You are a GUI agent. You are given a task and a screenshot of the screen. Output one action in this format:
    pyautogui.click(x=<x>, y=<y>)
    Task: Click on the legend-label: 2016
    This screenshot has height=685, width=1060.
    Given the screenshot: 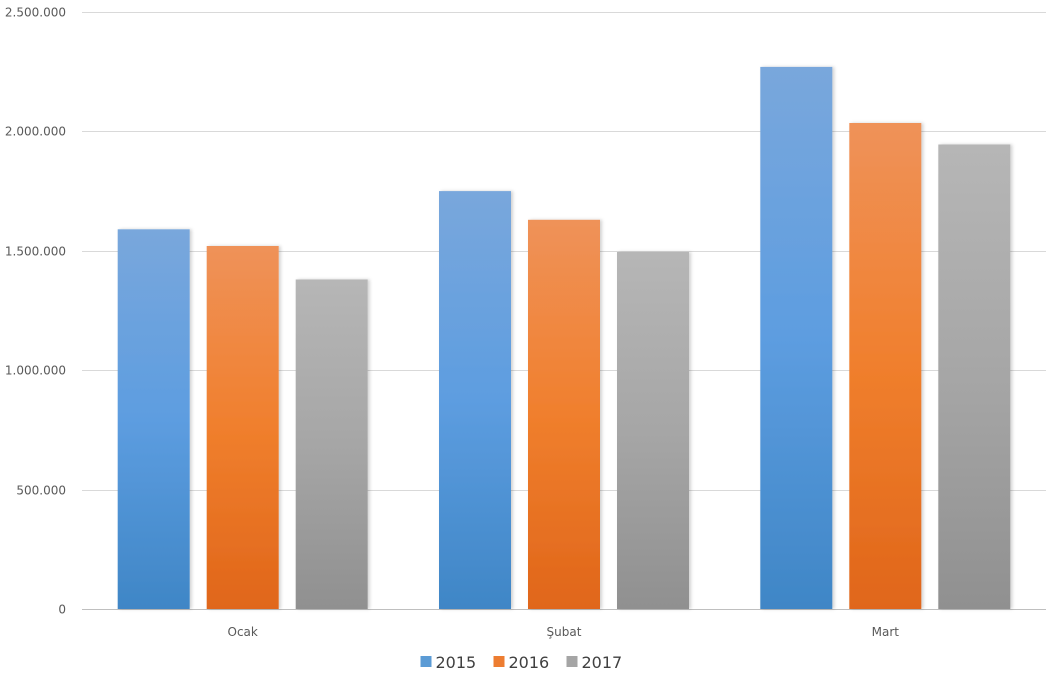 What is the action you would take?
    pyautogui.click(x=529, y=662)
    